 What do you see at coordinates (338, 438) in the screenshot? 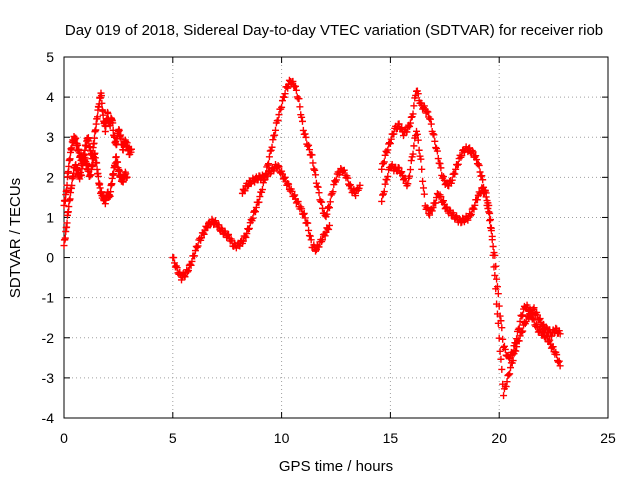
I see `x-tick-labels: 0 5 10 15 20 25` at bounding box center [338, 438].